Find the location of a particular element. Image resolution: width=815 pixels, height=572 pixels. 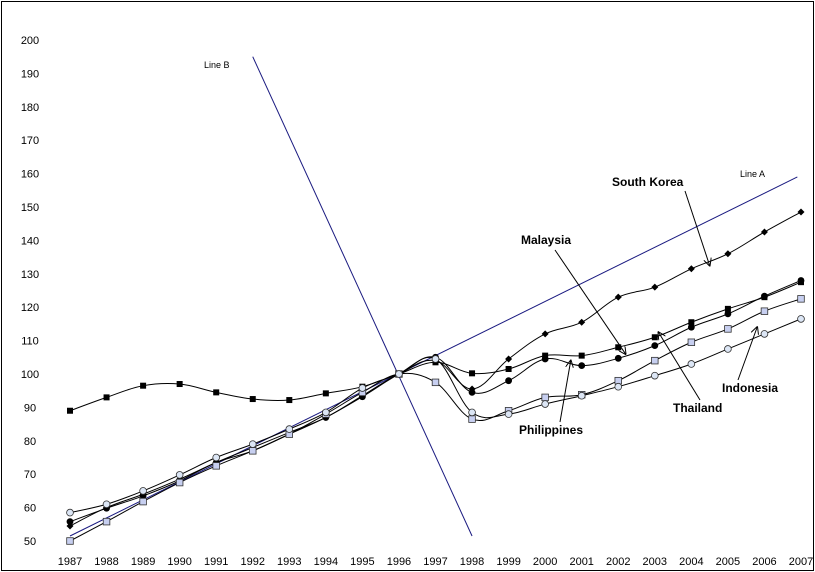

y-tick-label: 180 is located at coordinates (30, 108).